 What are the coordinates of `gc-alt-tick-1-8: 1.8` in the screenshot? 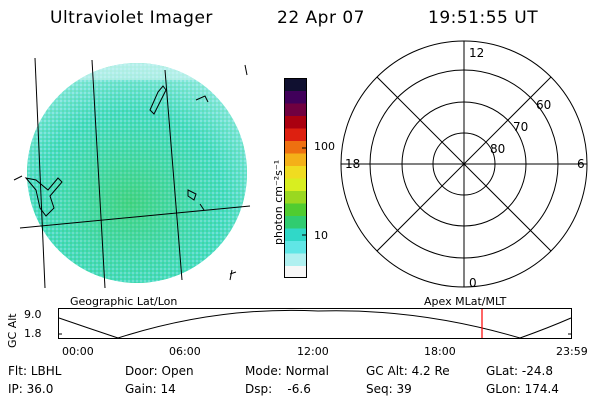 It's located at (33, 333).